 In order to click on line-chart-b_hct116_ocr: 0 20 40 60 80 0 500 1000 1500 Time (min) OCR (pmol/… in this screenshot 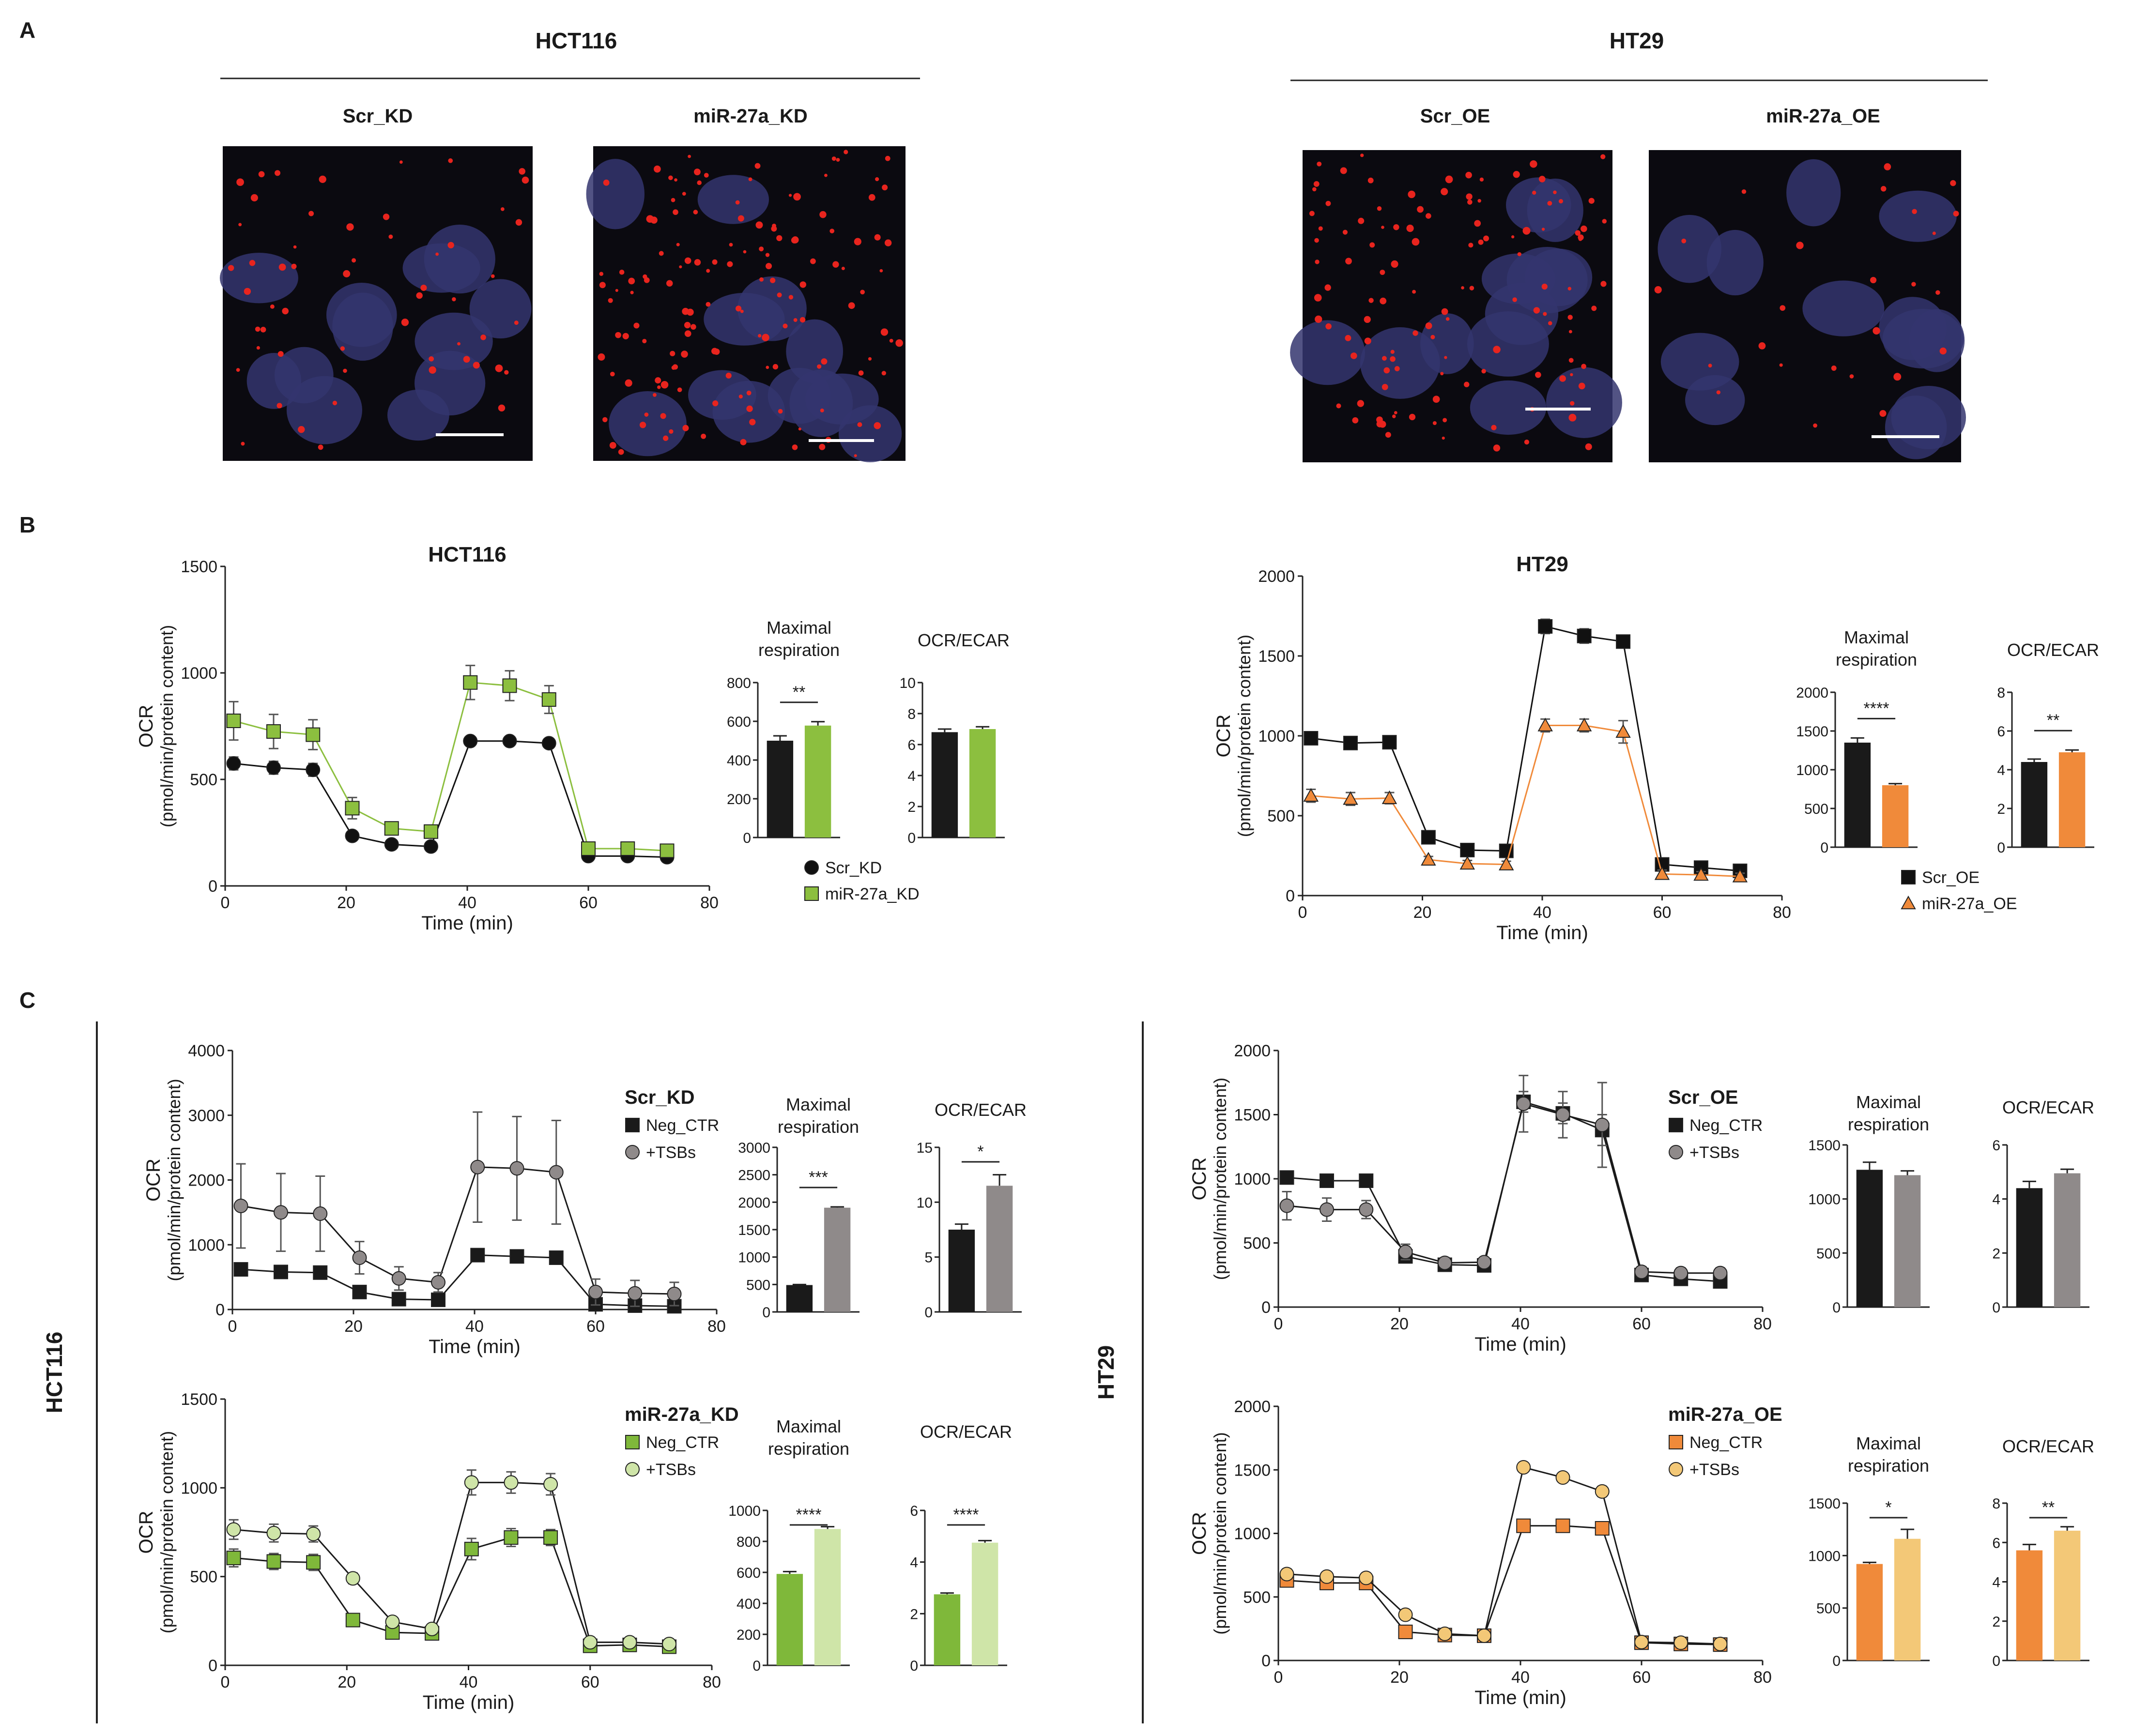, I will do `click(427, 738)`.